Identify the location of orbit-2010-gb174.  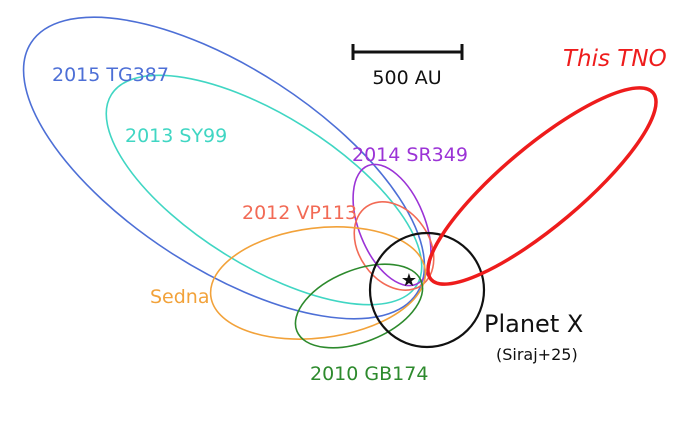
(359, 306).